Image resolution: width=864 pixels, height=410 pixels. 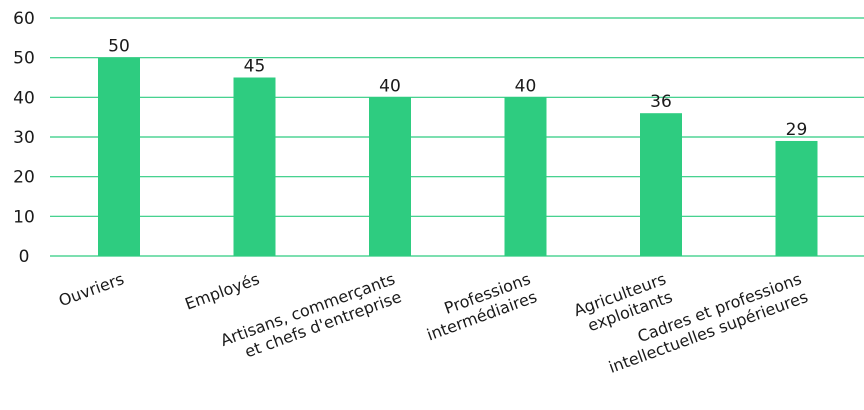 What do you see at coordinates (24, 217) in the screenshot?
I see `y-tick-label: 10` at bounding box center [24, 217].